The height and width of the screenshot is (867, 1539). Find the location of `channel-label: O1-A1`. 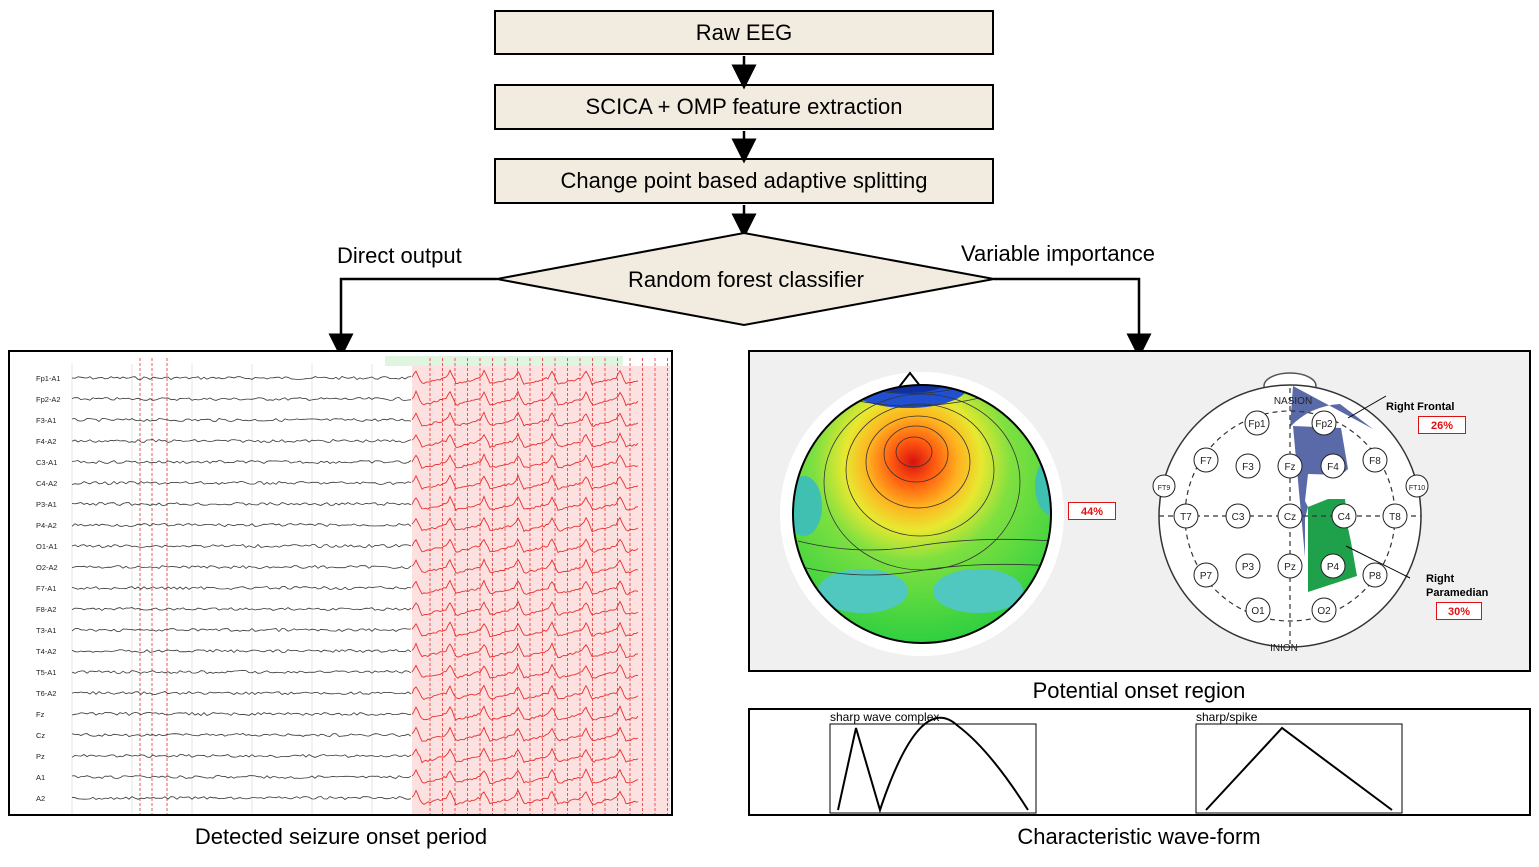

channel-label: O1-A1 is located at coordinates (47, 546).